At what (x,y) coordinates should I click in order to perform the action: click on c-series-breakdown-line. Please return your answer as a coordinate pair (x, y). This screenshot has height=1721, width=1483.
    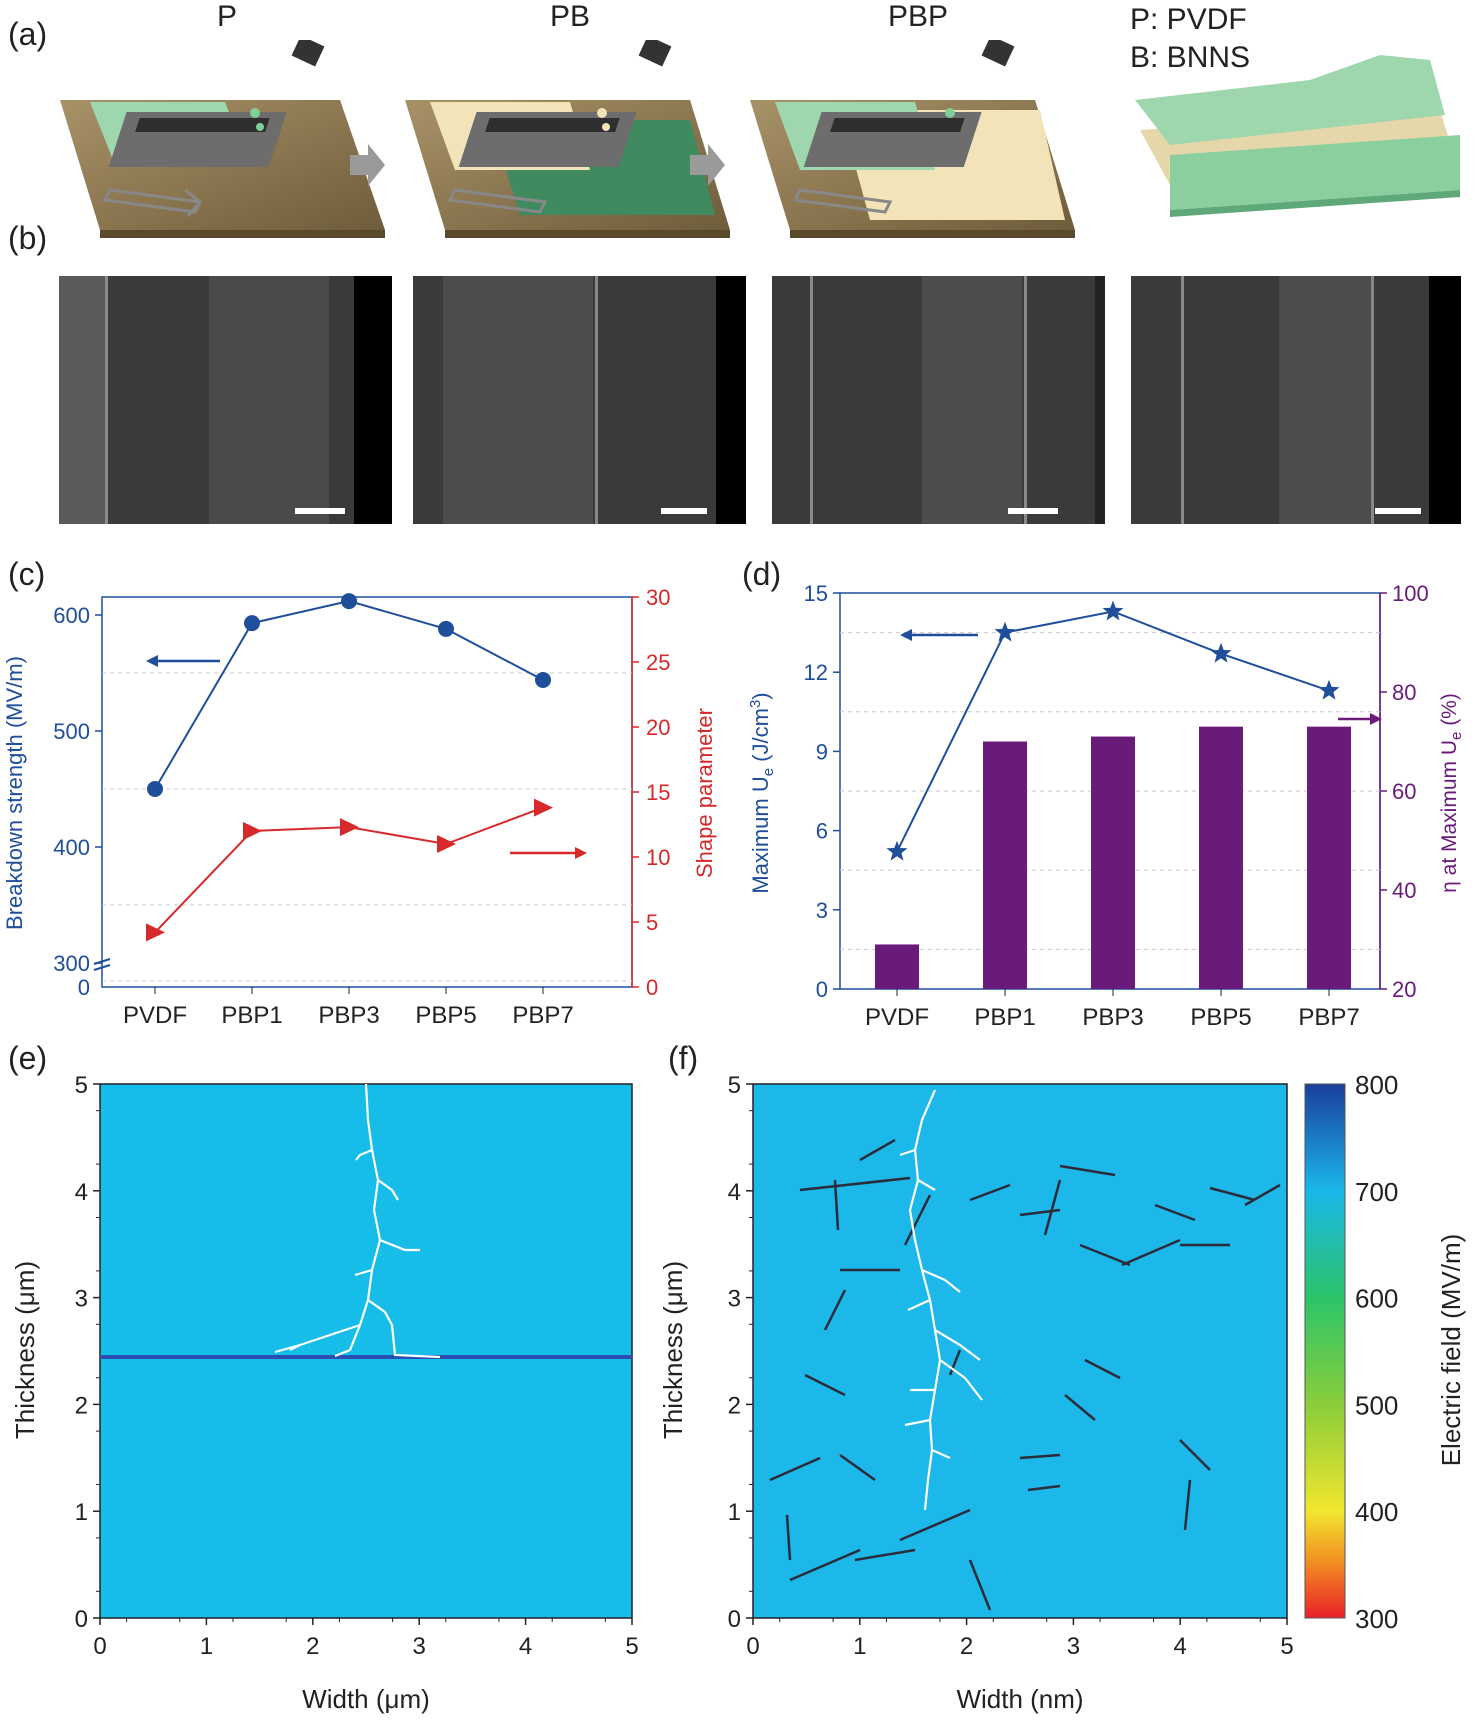
    Looking at the image, I should click on (349, 695).